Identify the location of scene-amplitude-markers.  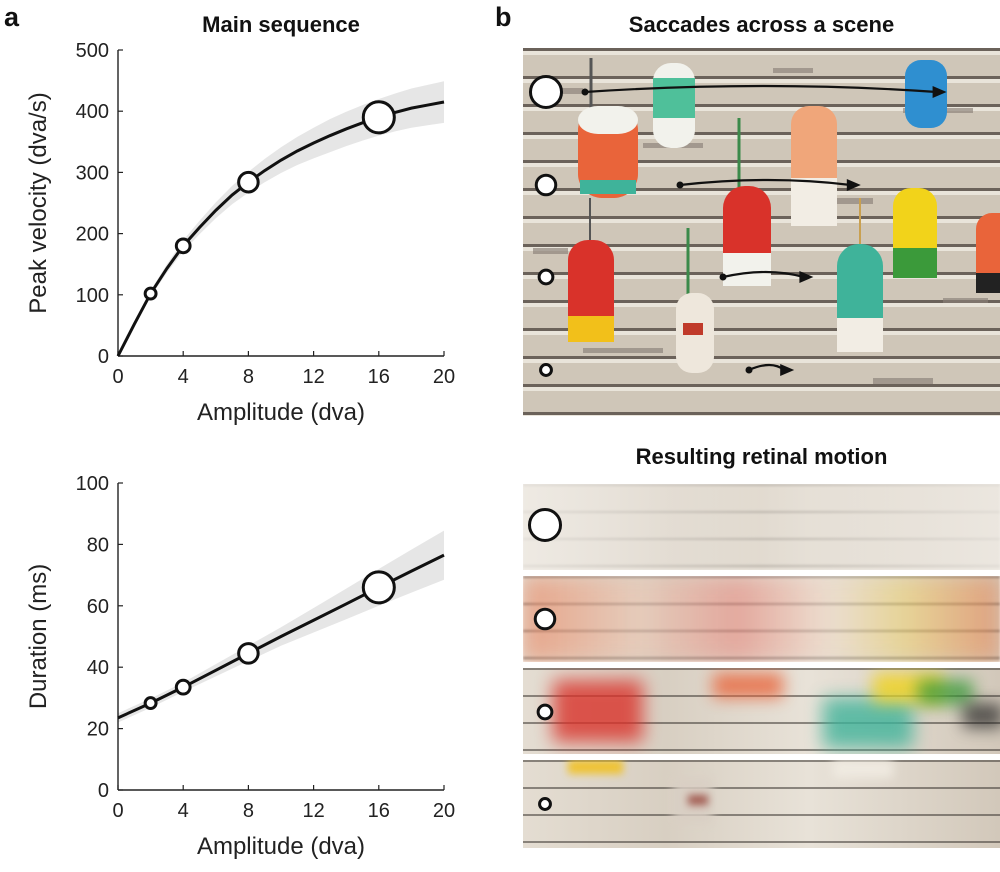
(546, 225).